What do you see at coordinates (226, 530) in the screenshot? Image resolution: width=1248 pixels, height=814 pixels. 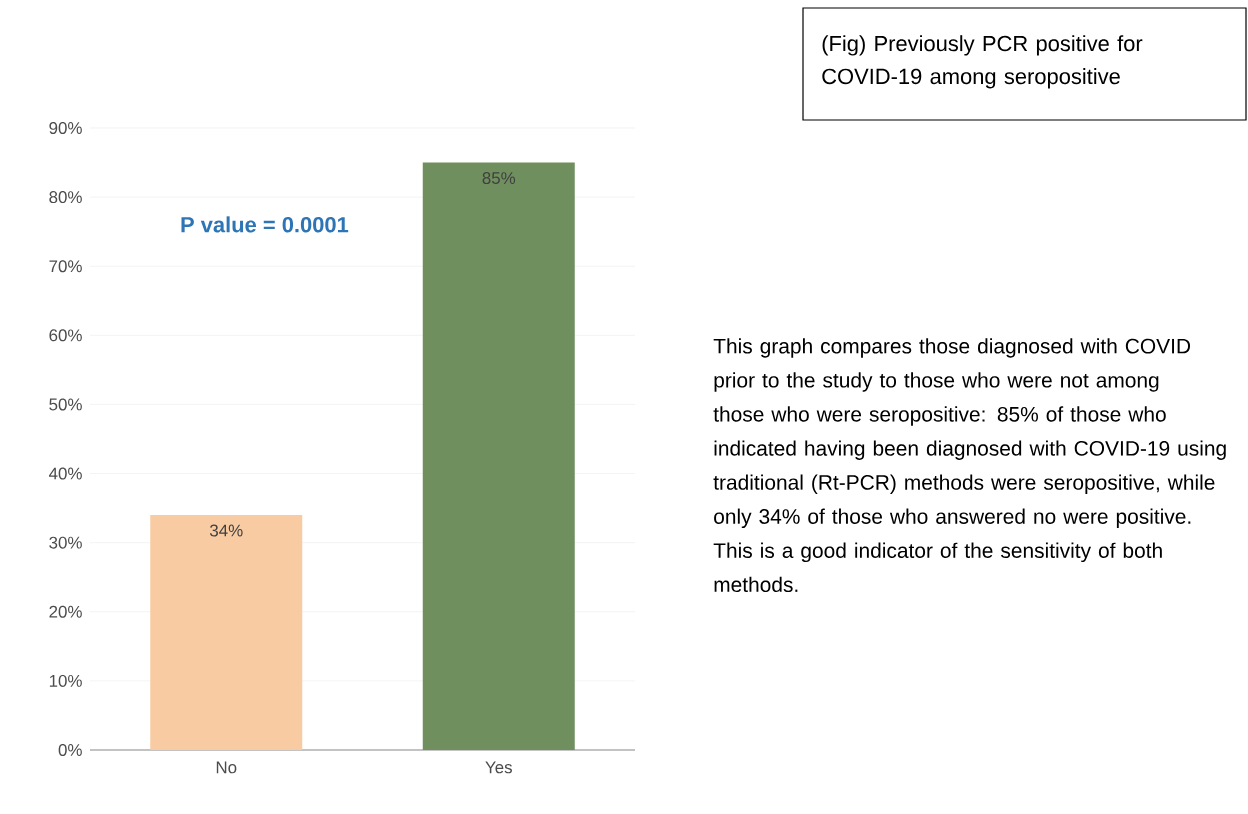 I see `data-label: 34%` at bounding box center [226, 530].